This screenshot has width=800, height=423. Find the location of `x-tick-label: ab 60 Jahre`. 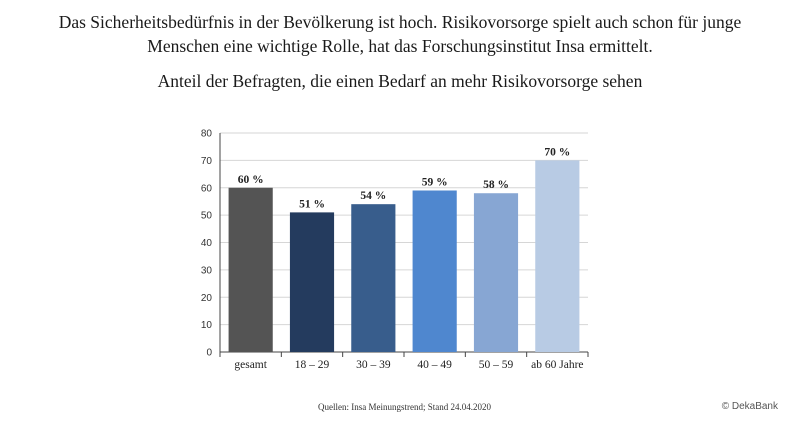

x-tick-label: ab 60 Jahre is located at coordinates (557, 365).